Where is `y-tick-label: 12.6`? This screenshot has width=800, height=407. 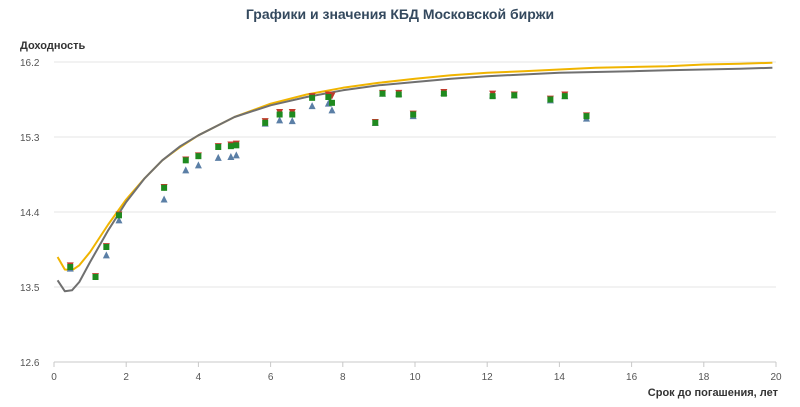 y-tick-label: 12.6 is located at coordinates (30, 363).